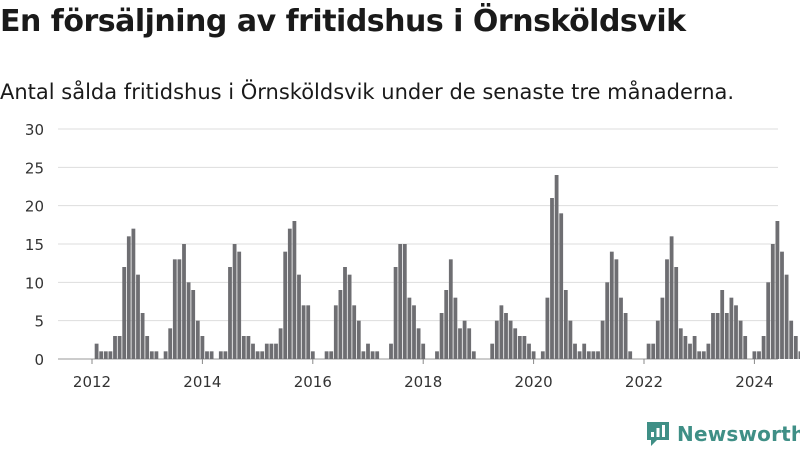 The height and width of the screenshot is (450, 800). I want to click on x-tick-label: 2016, so click(313, 382).